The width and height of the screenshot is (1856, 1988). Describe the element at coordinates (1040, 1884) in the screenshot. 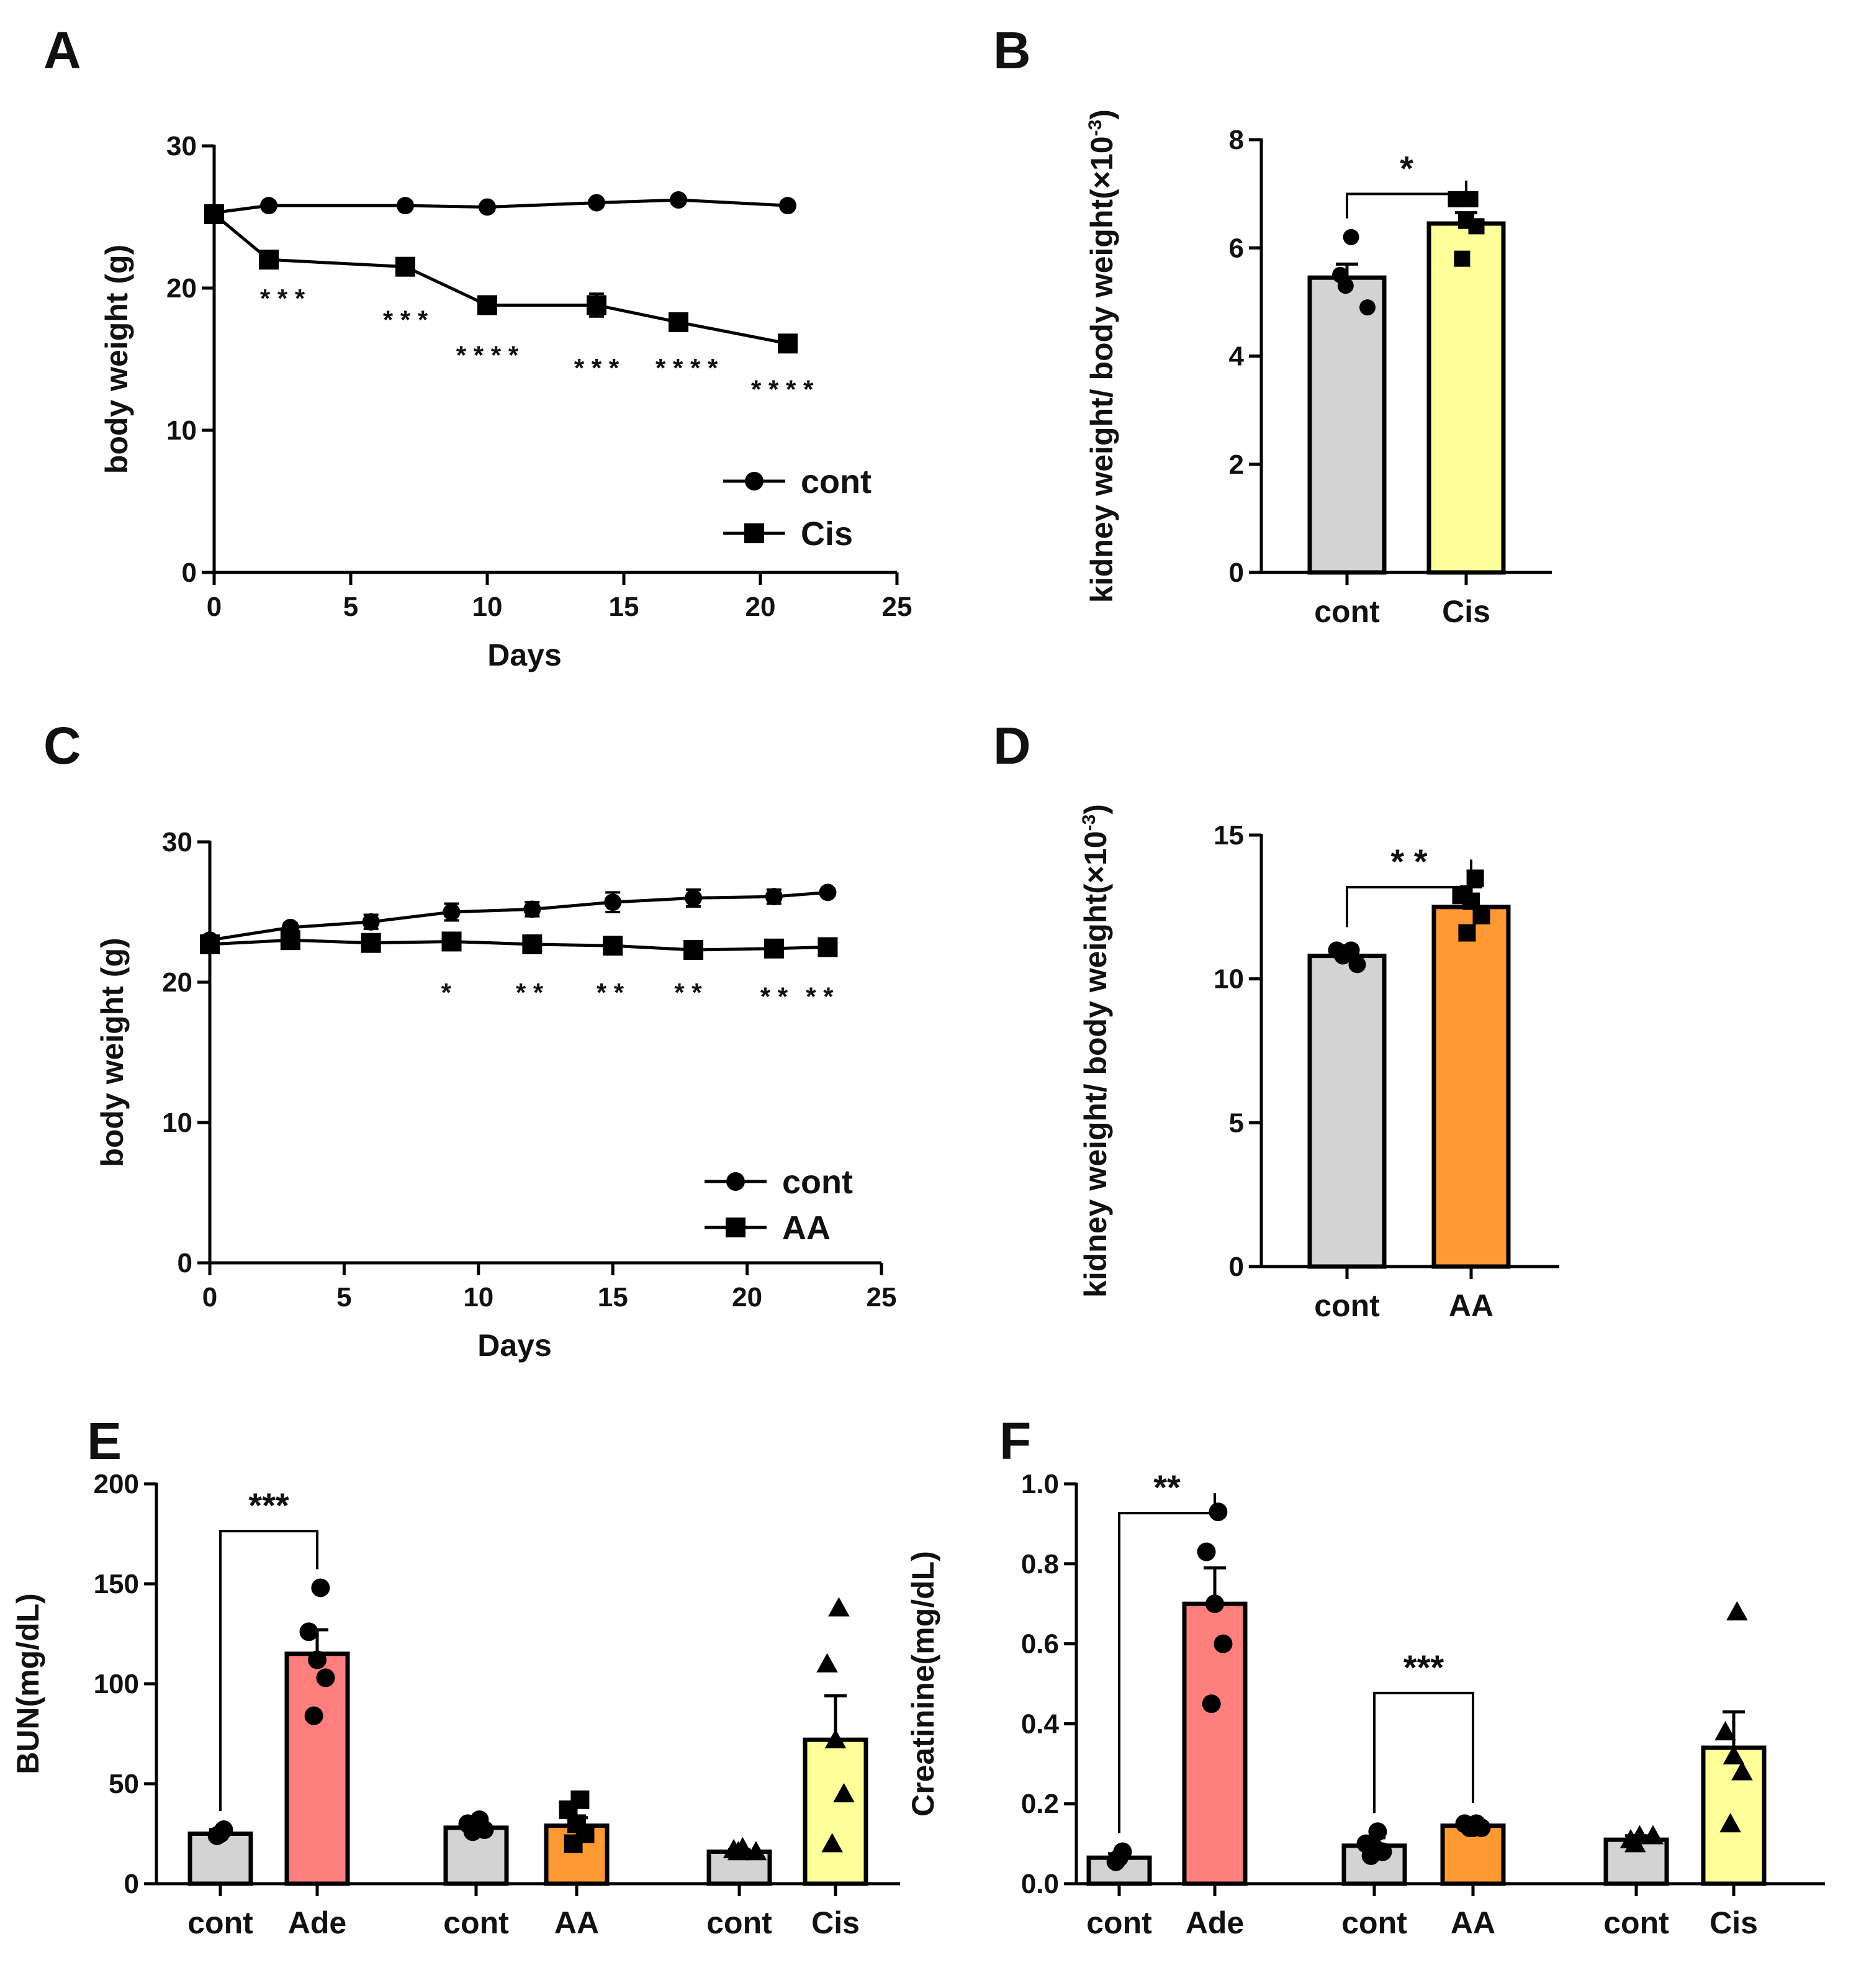

I see `chart-f-ytick-label-0: 0.0` at that location.